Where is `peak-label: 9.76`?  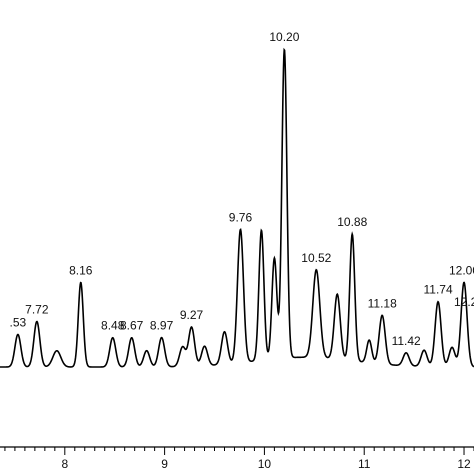
peak-label: 9.76 is located at coordinates (241, 217).